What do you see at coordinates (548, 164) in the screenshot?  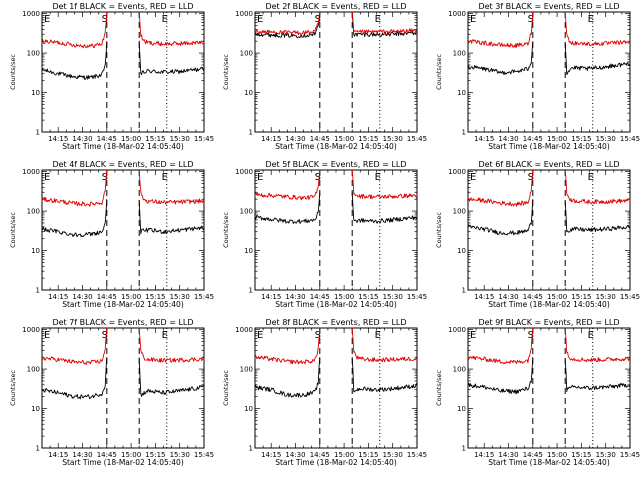 I see `panel-title: Det 6f BLACK = Events, RED = LLD` at bounding box center [548, 164].